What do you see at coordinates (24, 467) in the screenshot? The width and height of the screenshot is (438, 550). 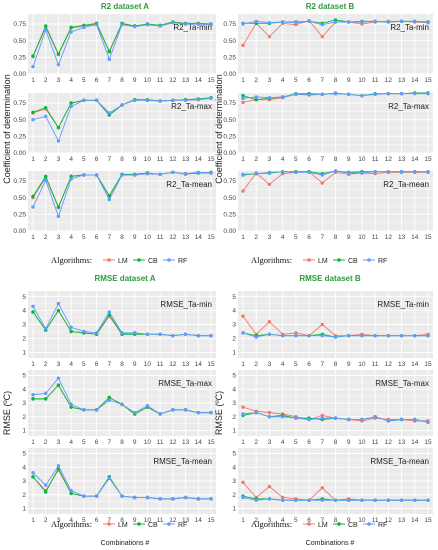 I see `y-tick-label: 4` at bounding box center [24, 467].